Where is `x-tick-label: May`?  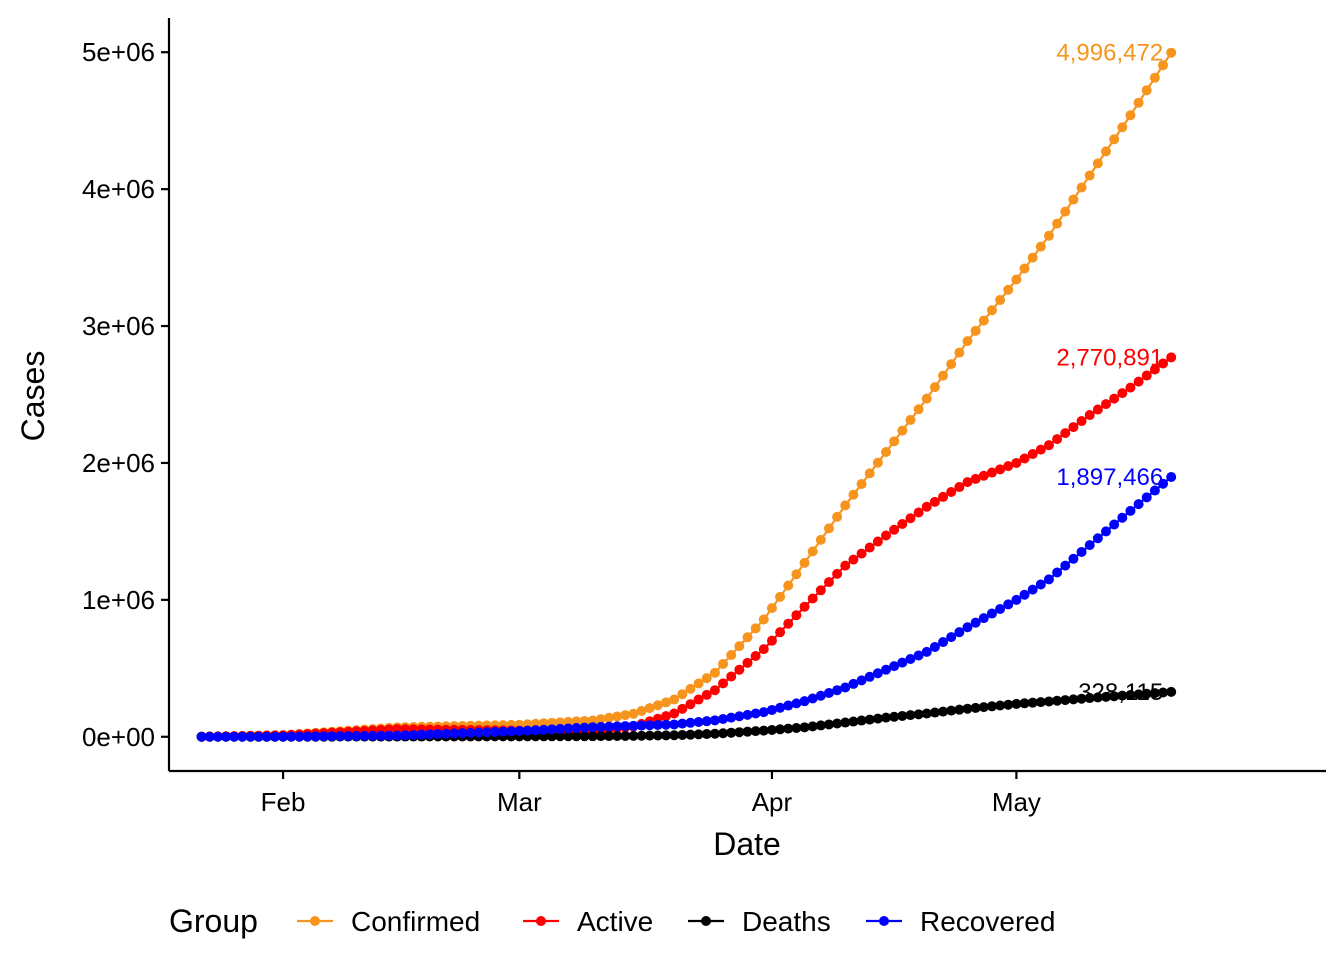
x-tick-label: May is located at coordinates (1016, 802).